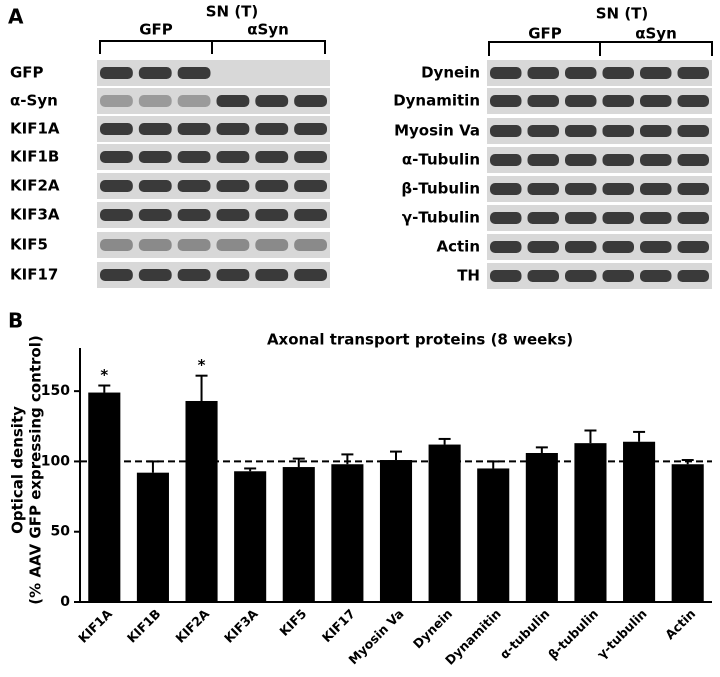 The height and width of the screenshot is (677, 720). What do you see at coordinates (459, 247) in the screenshot?
I see `row-label: Actin` at bounding box center [459, 247].